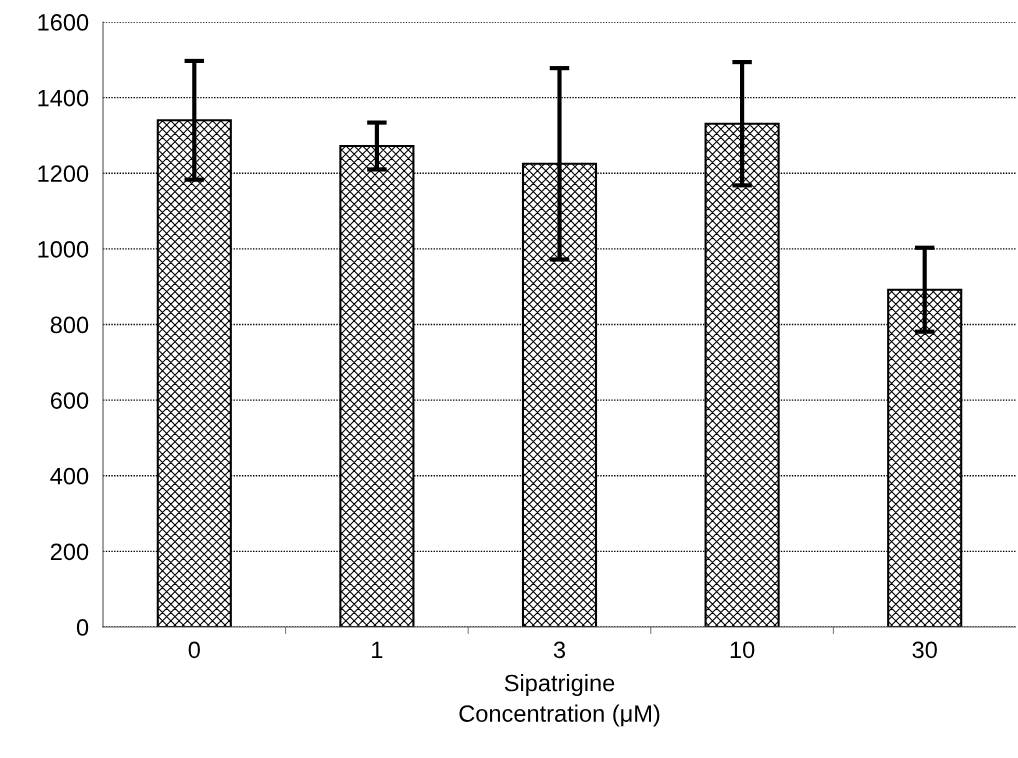  I want to click on x-tick-label: 10, so click(742, 650).